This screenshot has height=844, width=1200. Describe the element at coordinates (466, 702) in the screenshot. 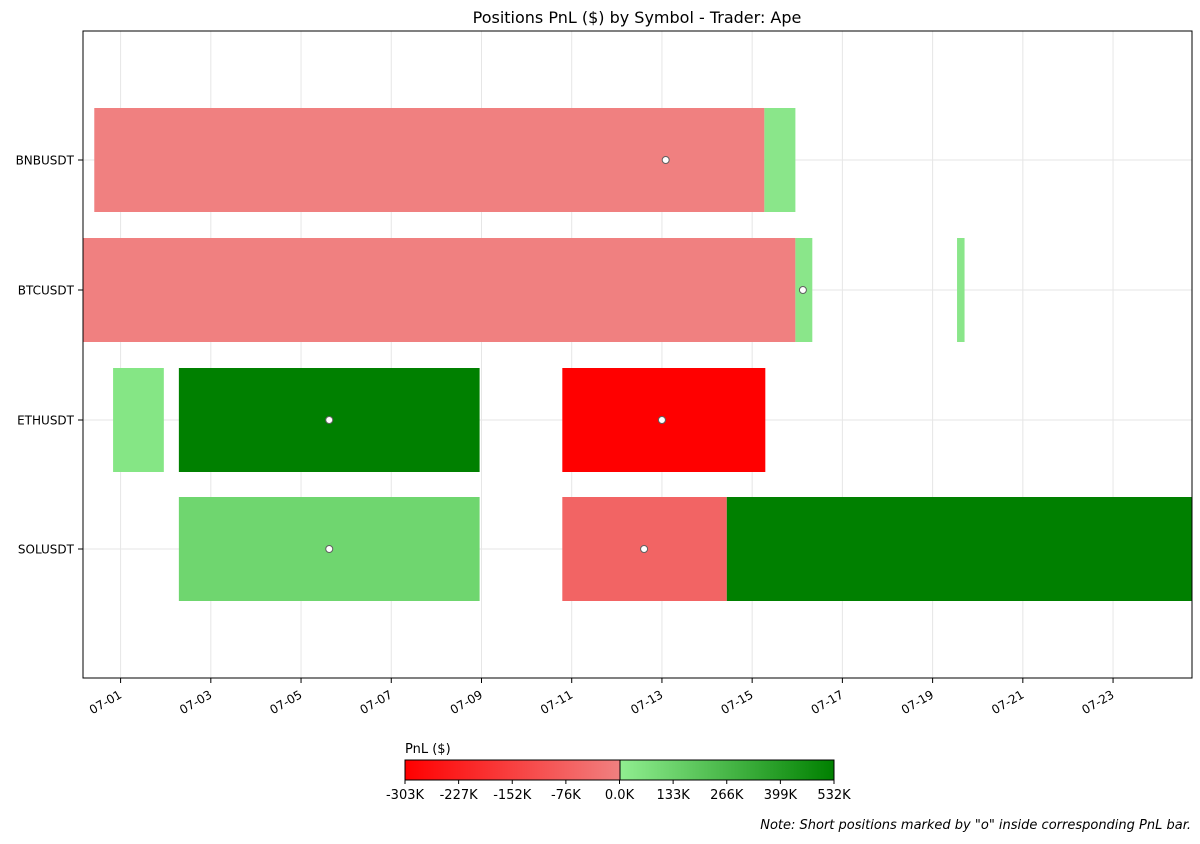

I see `x-tick-label: 07-09` at that location.